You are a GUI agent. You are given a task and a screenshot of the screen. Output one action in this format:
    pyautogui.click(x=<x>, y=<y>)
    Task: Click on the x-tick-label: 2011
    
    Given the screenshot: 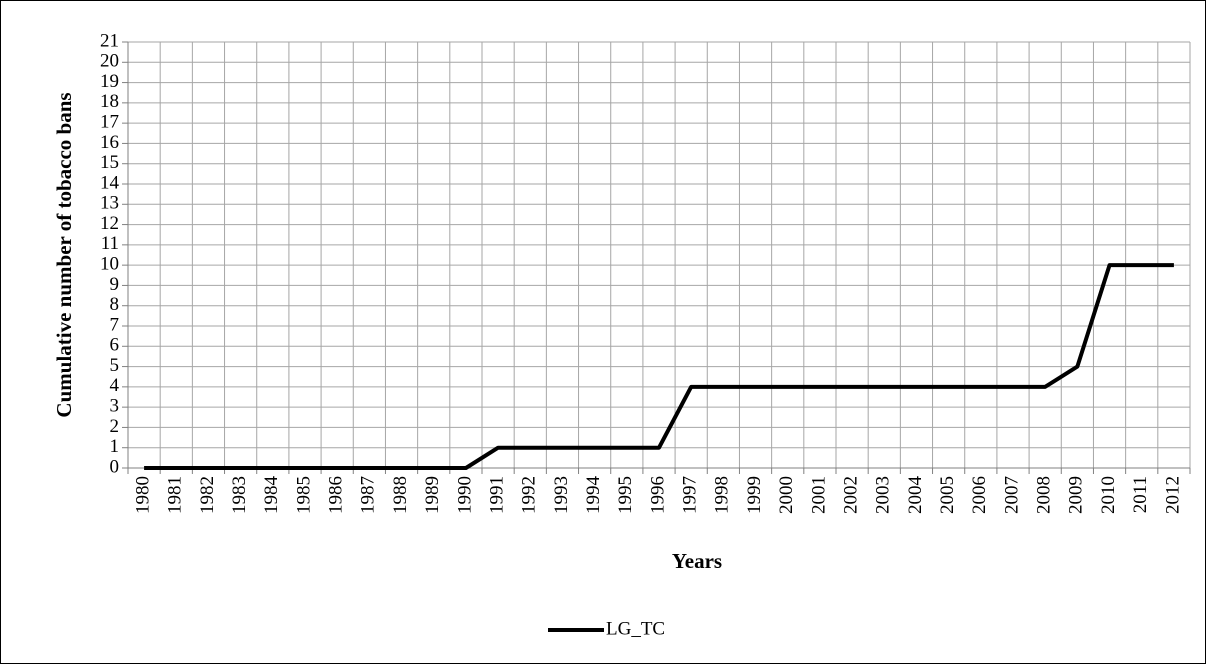 What is the action you would take?
    pyautogui.click(x=1140, y=494)
    